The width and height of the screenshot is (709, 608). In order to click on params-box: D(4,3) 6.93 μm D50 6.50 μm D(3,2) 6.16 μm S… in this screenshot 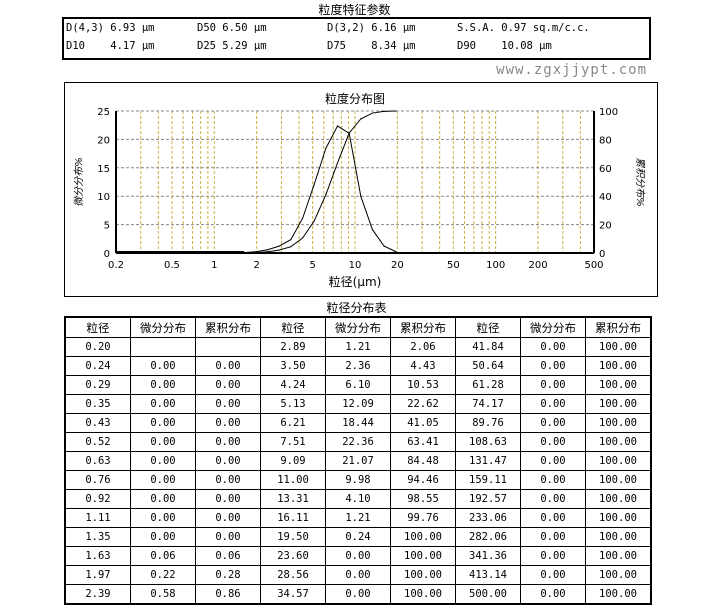, I will do `click(356, 38)`.